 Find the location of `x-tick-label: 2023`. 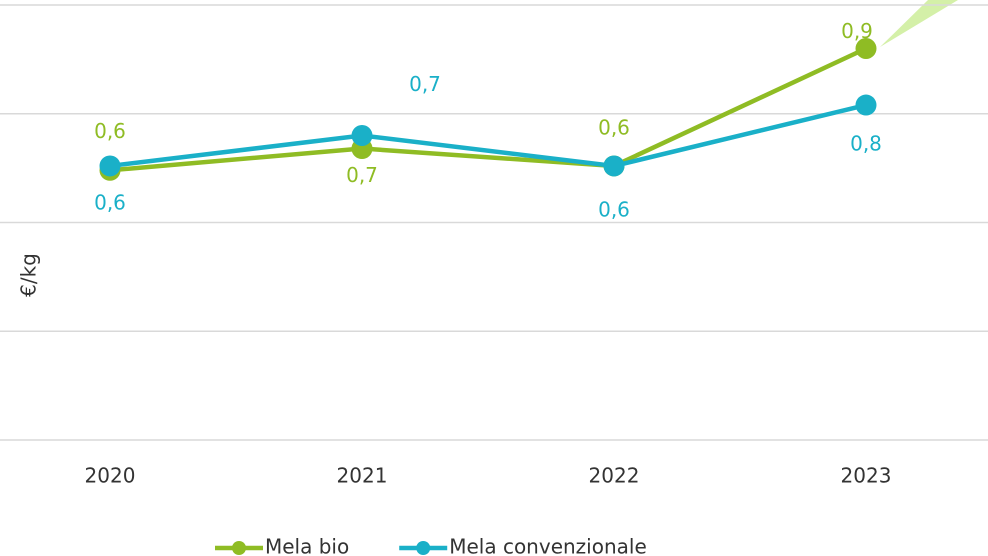

x-tick-label: 2023 is located at coordinates (866, 476).